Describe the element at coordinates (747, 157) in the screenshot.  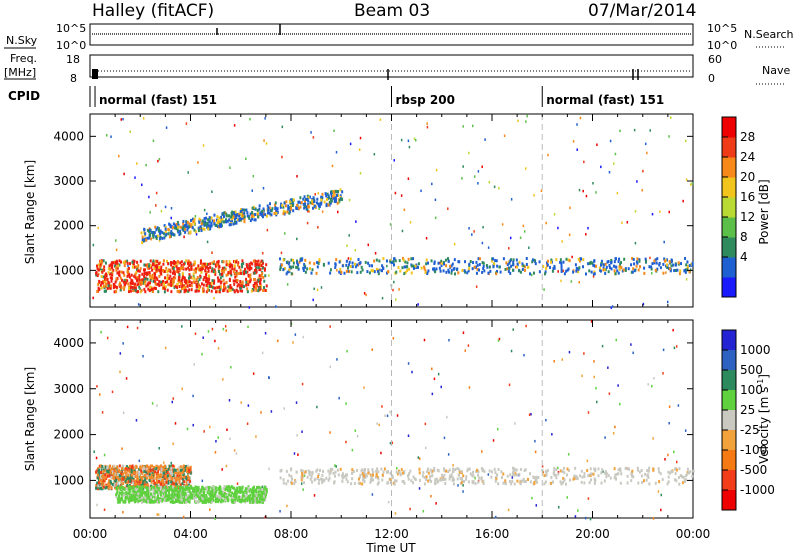
I see `colorbar-tick-label: 24` at that location.